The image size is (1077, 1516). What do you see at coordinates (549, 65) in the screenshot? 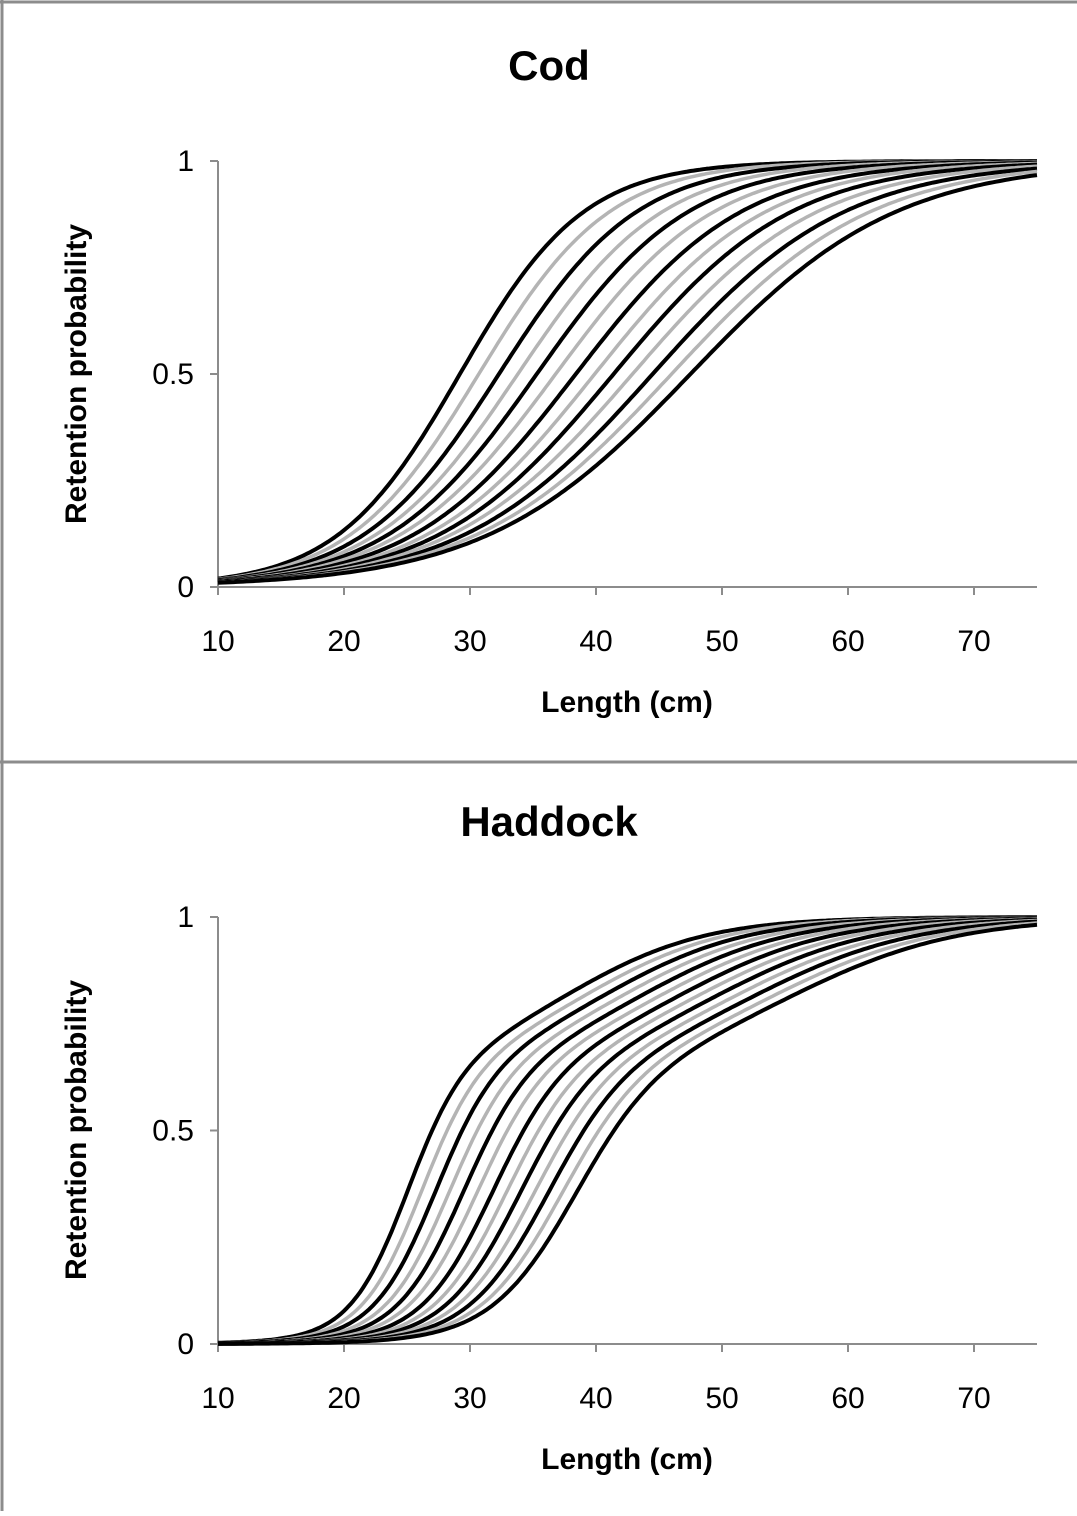
I see `panel-title: Cod` at bounding box center [549, 65].